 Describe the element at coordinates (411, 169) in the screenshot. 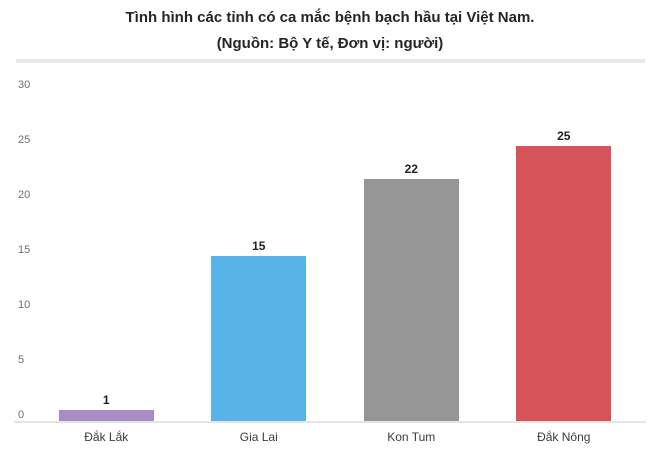

I see `bar-value-label: 22` at that location.